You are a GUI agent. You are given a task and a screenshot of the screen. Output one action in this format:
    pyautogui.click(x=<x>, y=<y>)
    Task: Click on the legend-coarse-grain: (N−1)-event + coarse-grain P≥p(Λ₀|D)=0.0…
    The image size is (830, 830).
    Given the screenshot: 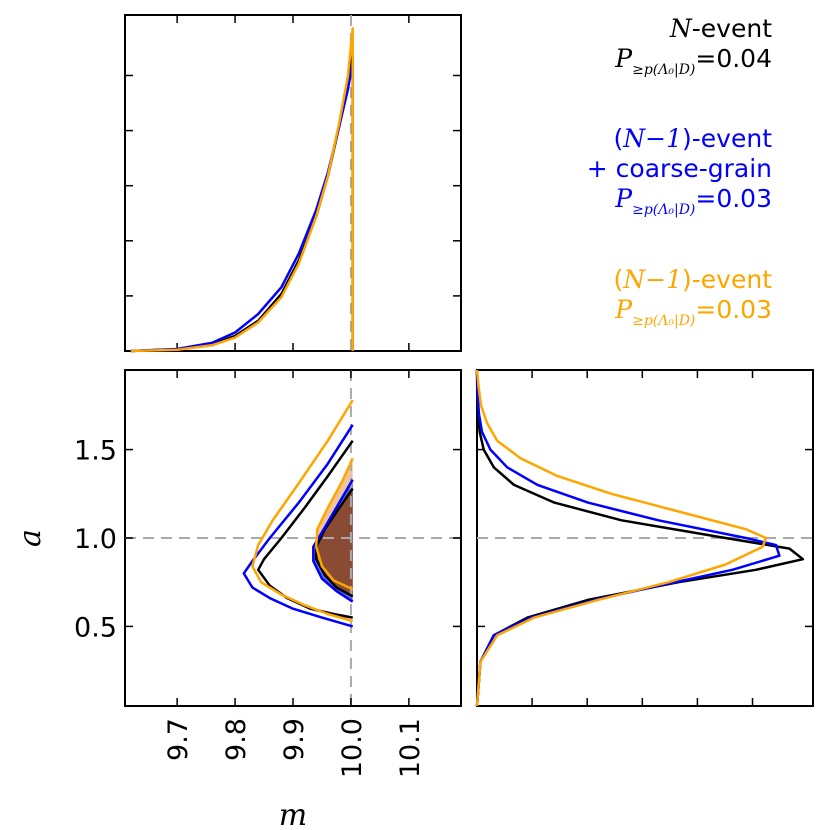 What is the action you would take?
    pyautogui.click(x=679, y=174)
    